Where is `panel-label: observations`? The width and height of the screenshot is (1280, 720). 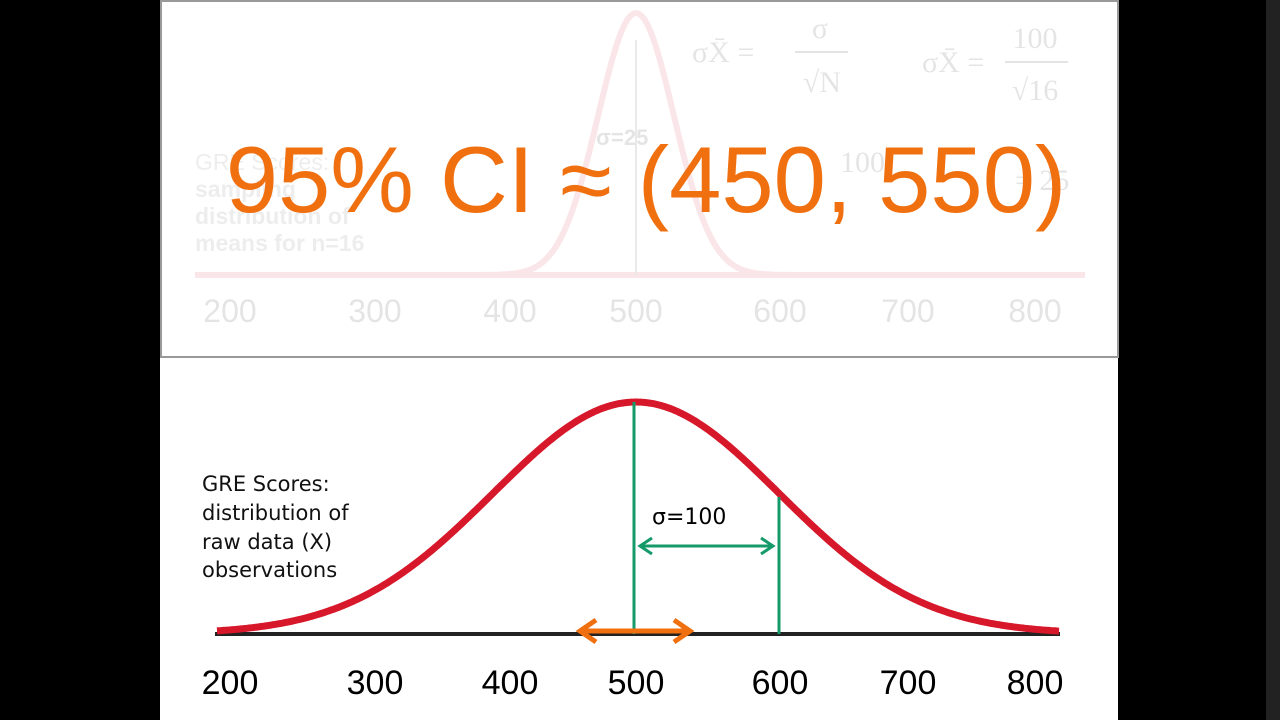 panel-label: observations is located at coordinates (269, 570).